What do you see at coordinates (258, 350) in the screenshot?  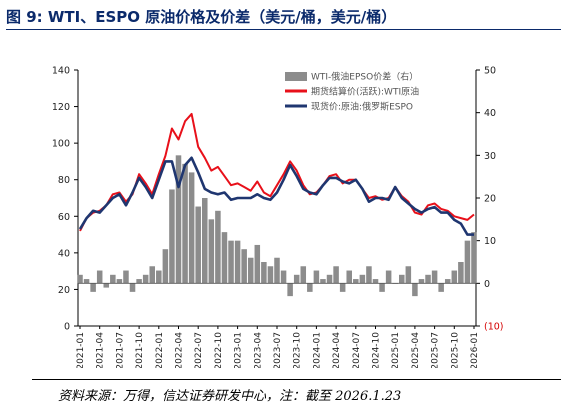 I see `x-tick-label: 2023-04` at bounding box center [258, 350].